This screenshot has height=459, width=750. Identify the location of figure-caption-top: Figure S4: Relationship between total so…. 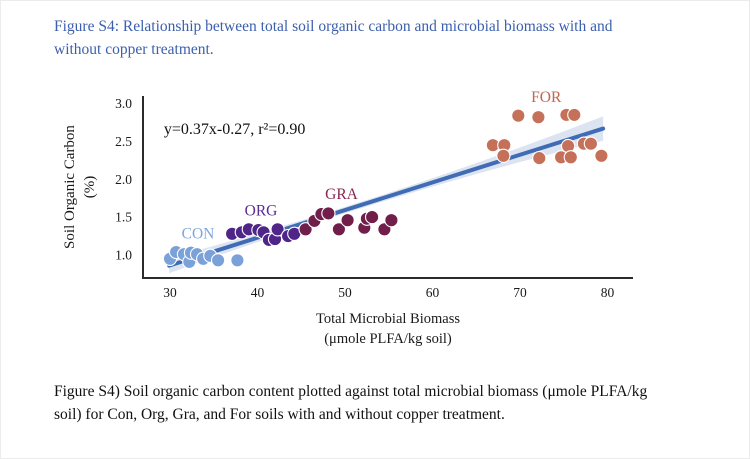
(386, 38).